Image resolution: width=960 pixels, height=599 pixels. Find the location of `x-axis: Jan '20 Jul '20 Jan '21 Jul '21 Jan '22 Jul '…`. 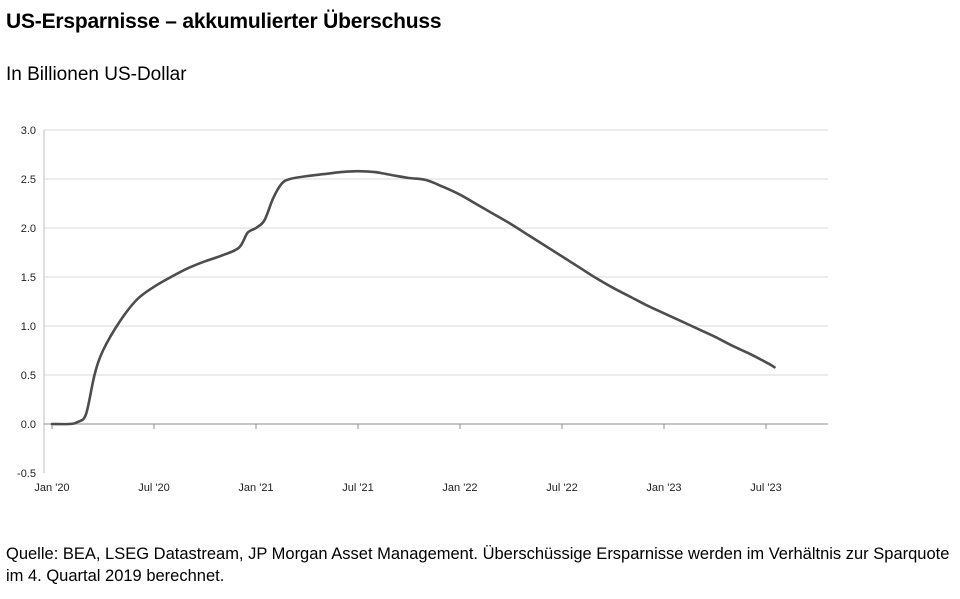

x-axis: Jan '20 Jul '20 Jan '21 Jul '21 Jan '22 Jul '… is located at coordinates (431, 458).